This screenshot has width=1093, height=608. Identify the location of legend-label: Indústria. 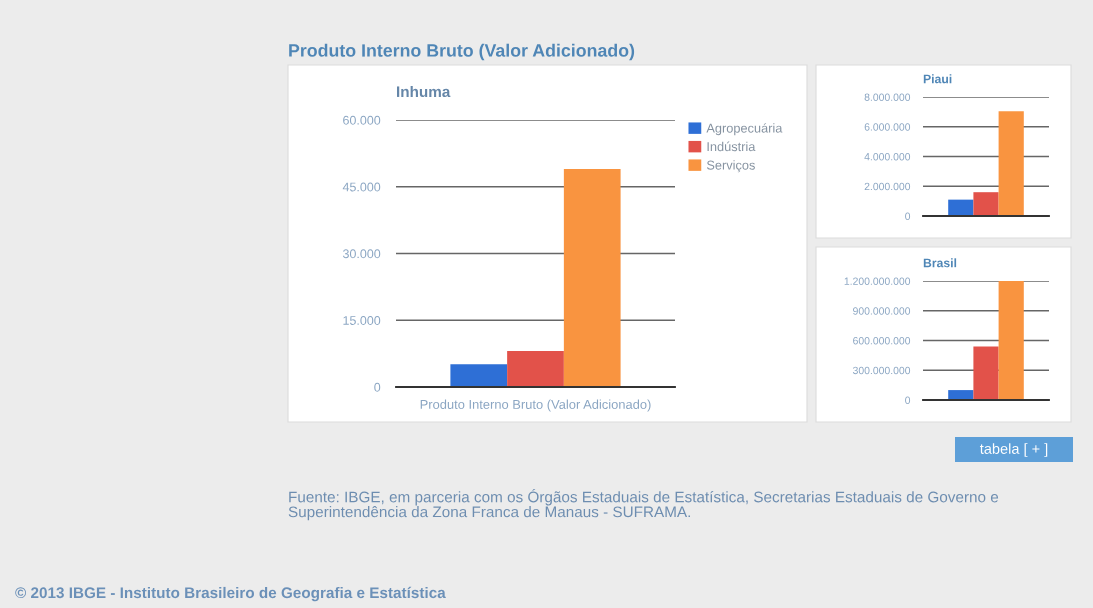
(731, 146).